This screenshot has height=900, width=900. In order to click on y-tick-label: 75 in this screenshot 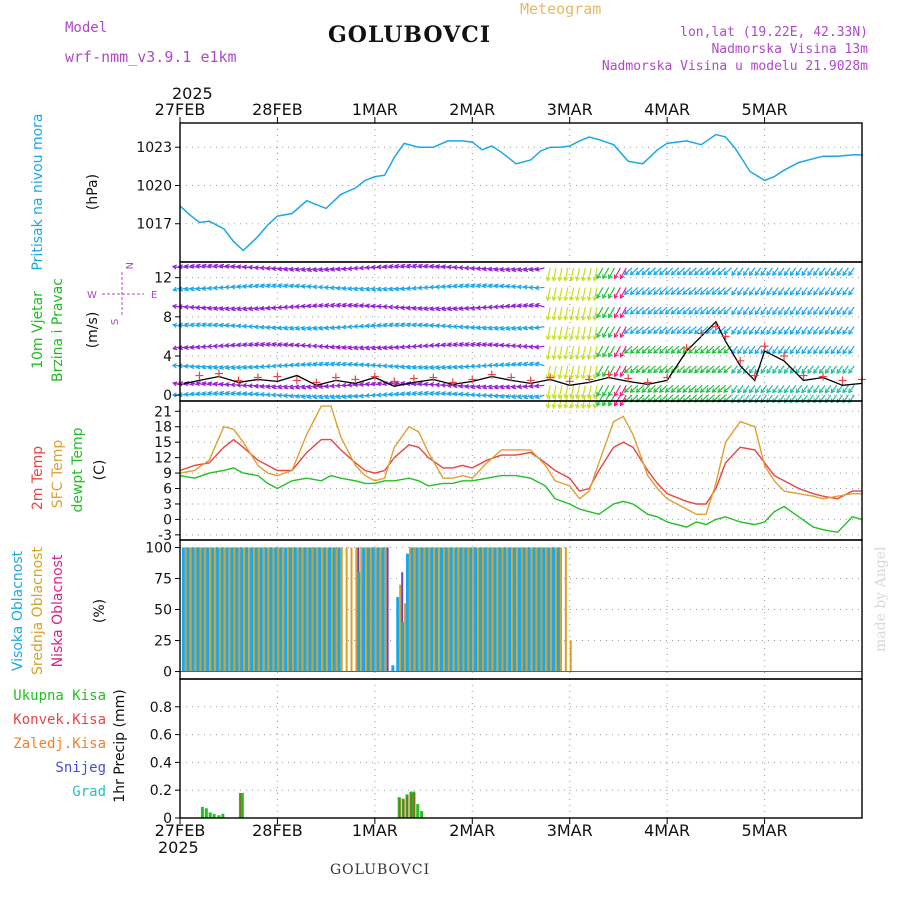, I will do `click(163, 579)`.